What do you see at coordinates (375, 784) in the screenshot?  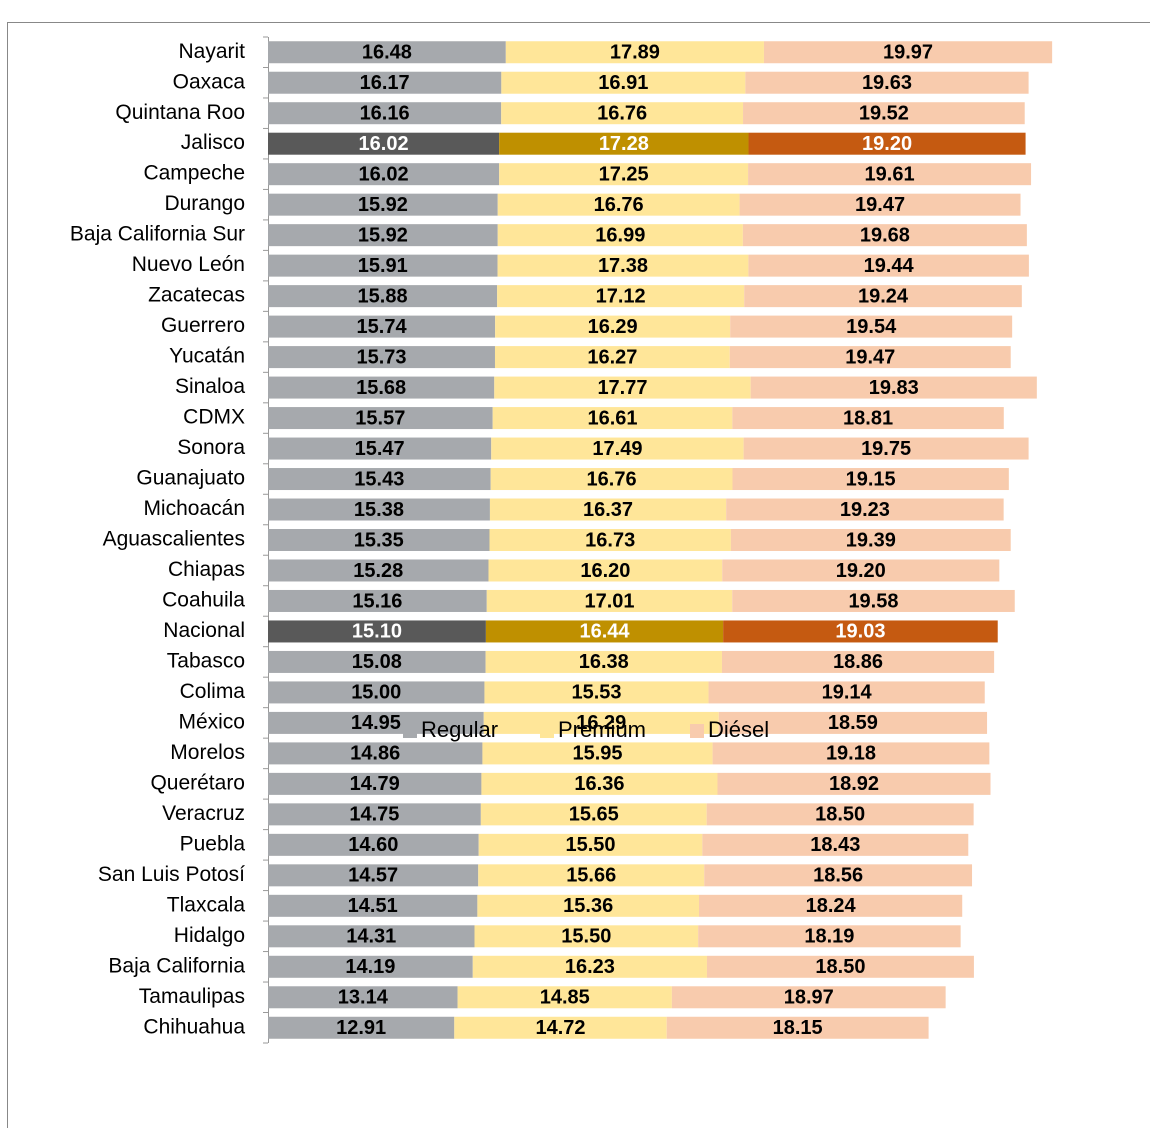 I see `value-label: 14.79` at bounding box center [375, 784].